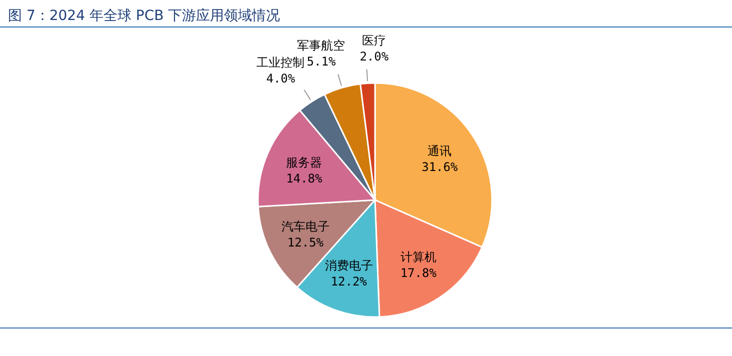 The width and height of the screenshot is (732, 356). Describe the element at coordinates (418, 257) in the screenshot. I see `slice-label: 计算机` at that location.